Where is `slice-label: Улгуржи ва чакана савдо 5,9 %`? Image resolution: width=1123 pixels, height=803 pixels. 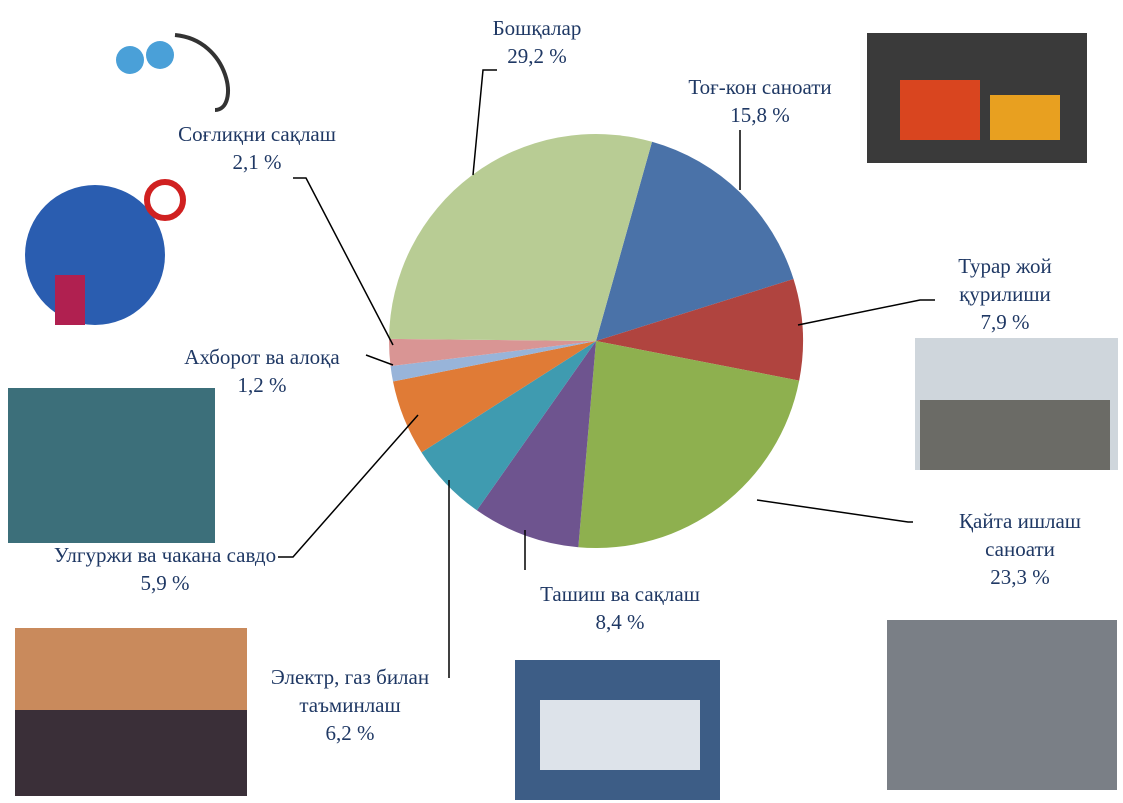 slice-label: Улгуржи ва чакана савдо 5,9 % is located at coordinates (165, 569).